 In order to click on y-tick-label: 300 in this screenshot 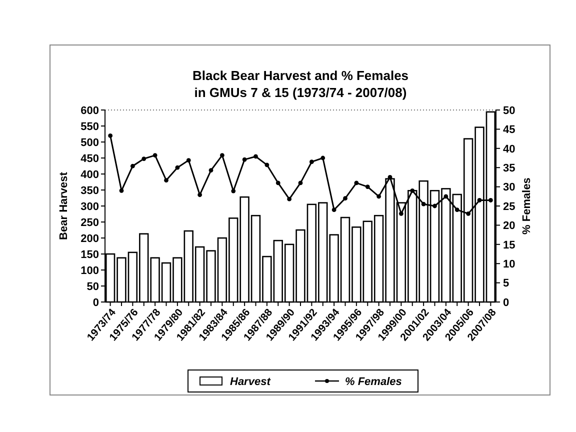, I will do `click(89, 206)`.